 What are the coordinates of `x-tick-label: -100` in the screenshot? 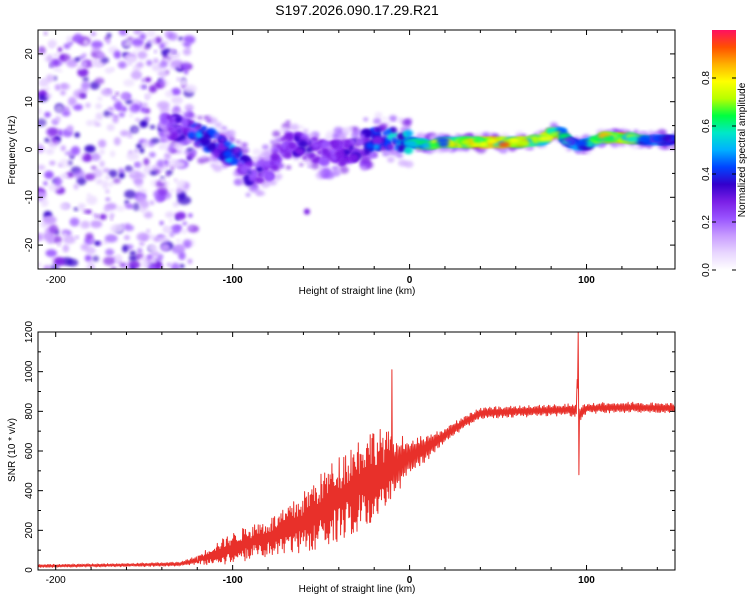 It's located at (233, 580).